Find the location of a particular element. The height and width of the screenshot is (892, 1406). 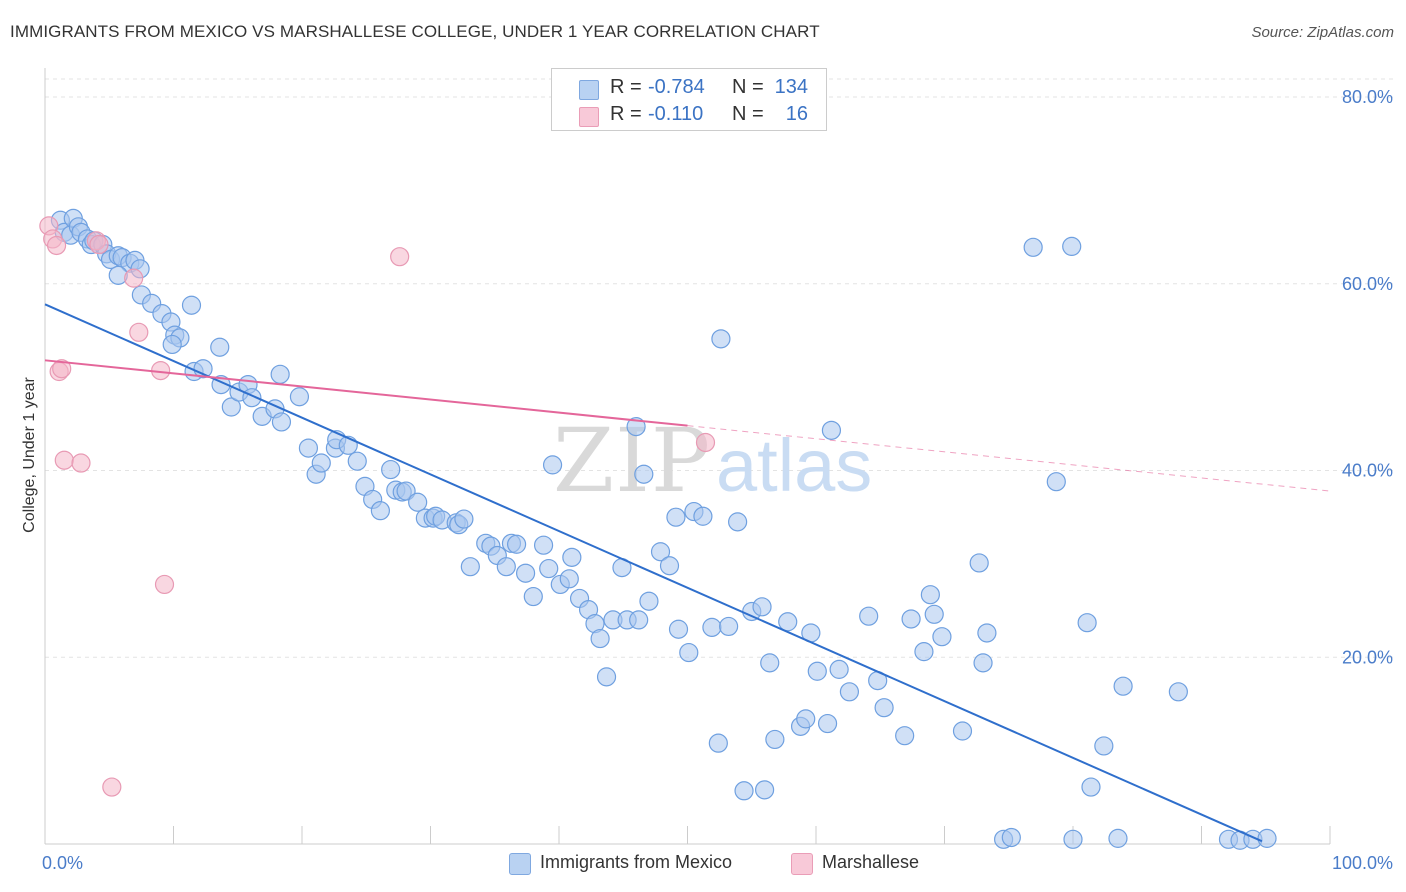

marshallese-swatch is located at coordinates (589, 117).